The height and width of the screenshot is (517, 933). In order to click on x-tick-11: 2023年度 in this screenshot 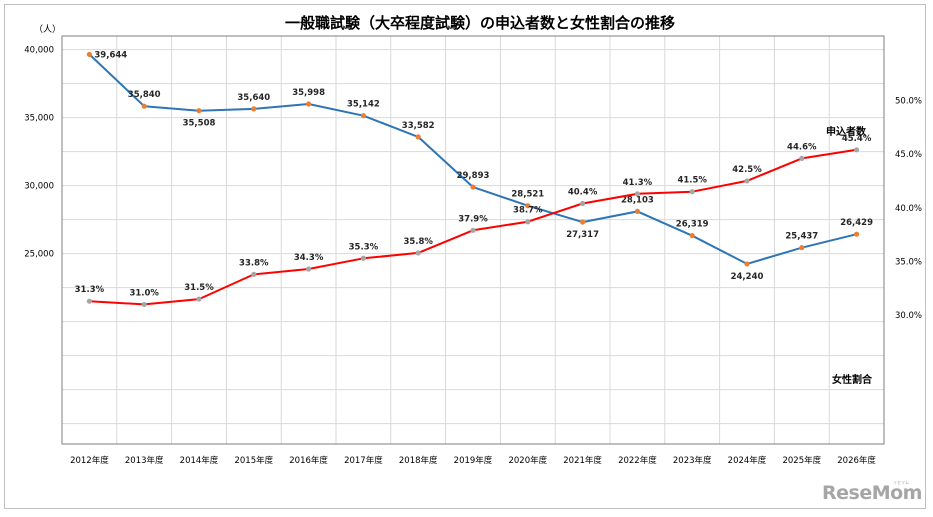, I will do `click(692, 460)`.